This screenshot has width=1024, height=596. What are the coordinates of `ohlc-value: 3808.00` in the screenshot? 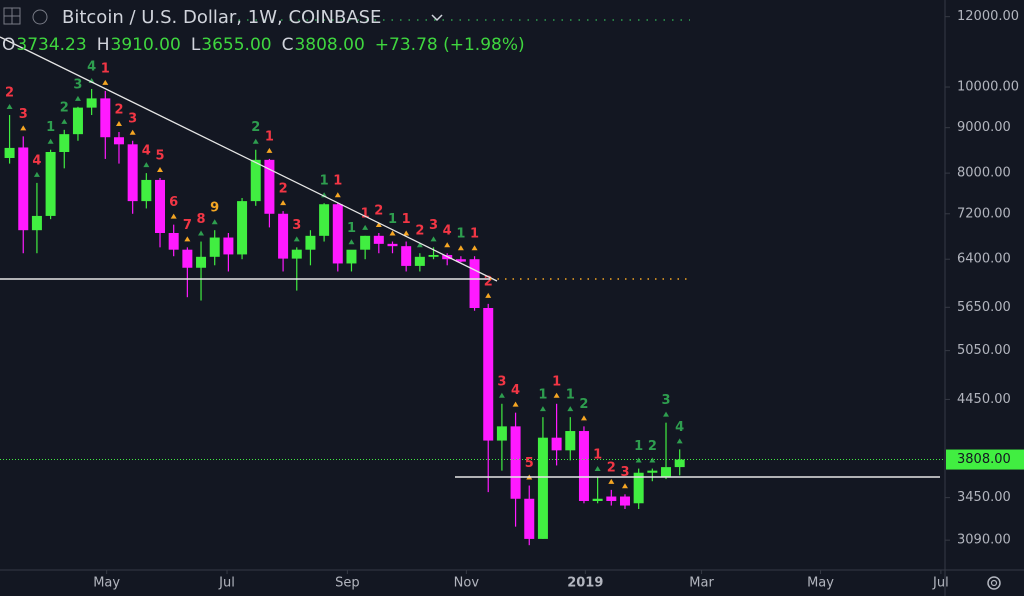 It's located at (329, 45).